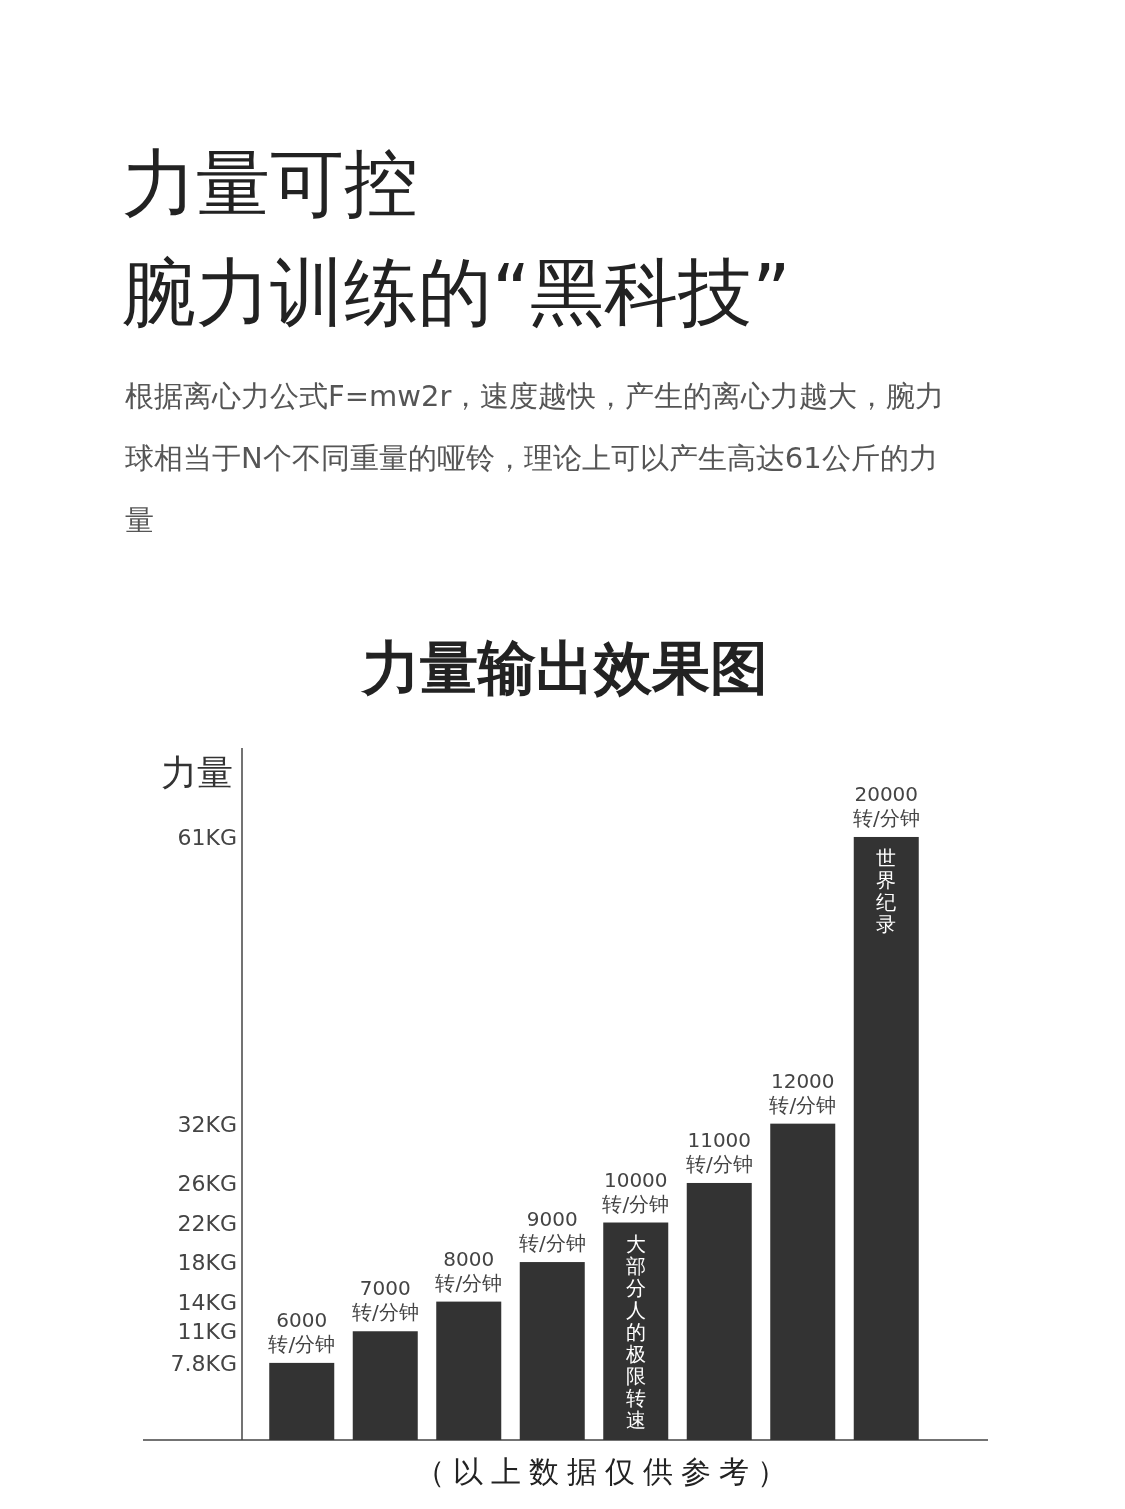  Describe the element at coordinates (302, 1331) in the screenshot. I see `x-tick-label: 6000 转/分钟` at that location.